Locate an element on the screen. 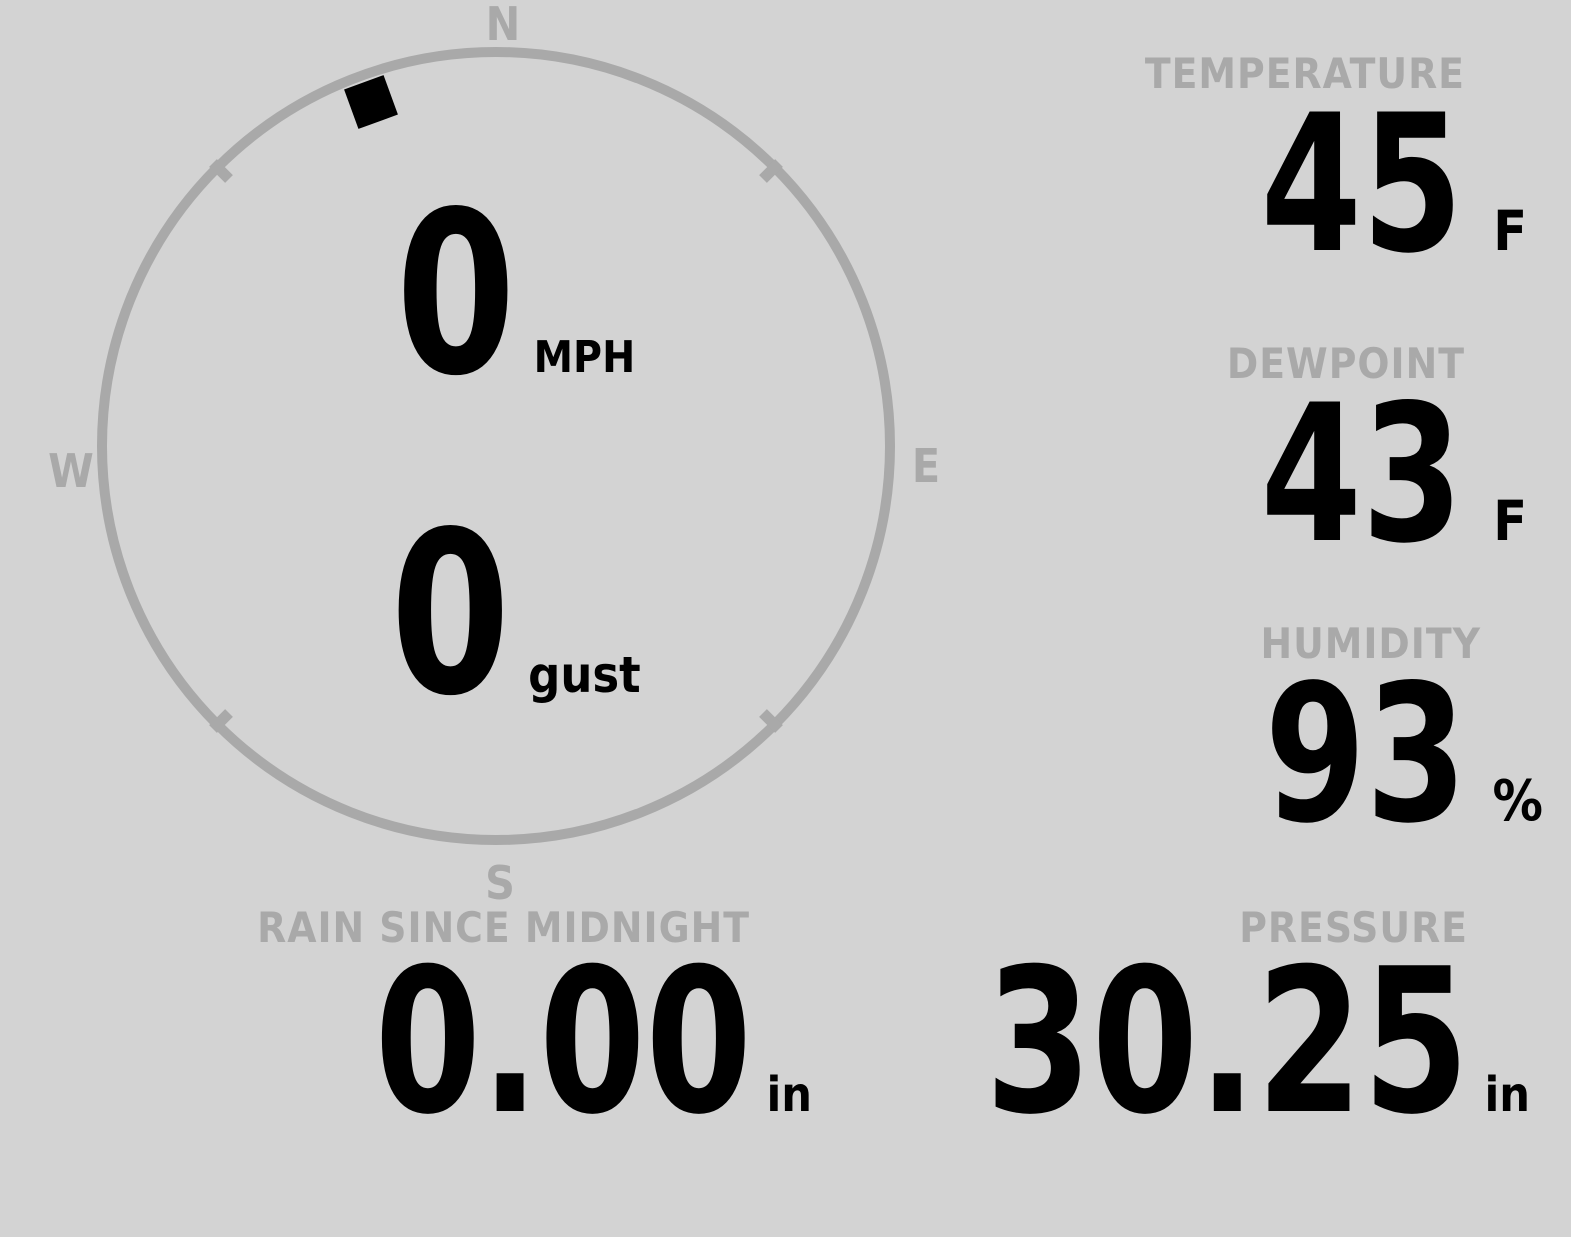  humidity-metric: HUMIDITY 93% is located at coordinates (1386, 736).